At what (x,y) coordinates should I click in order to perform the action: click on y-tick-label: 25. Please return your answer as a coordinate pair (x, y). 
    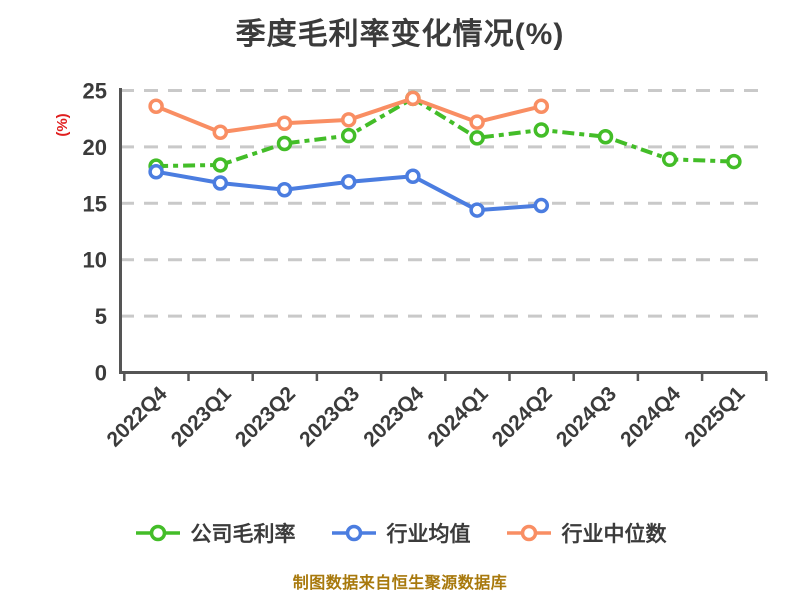
    Looking at the image, I should click on (95, 91).